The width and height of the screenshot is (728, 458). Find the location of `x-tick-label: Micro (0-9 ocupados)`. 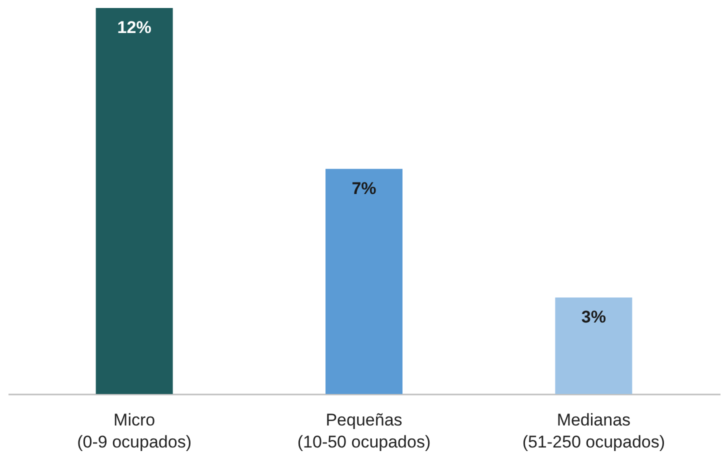

x-tick-label: Micro (0-9 ocupados) is located at coordinates (134, 431).